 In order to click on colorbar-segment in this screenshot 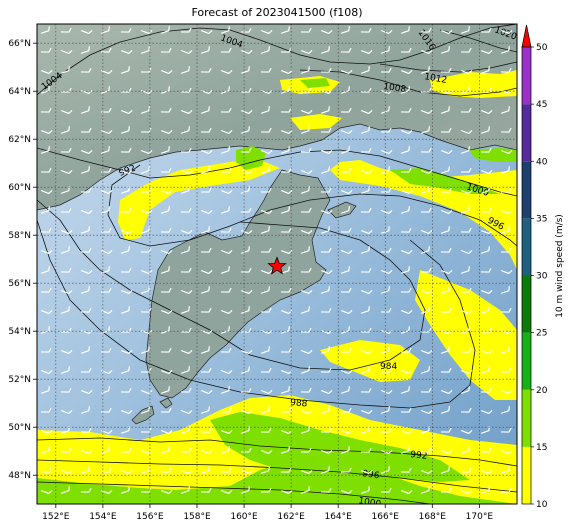, I will do `click(526, 247)`.